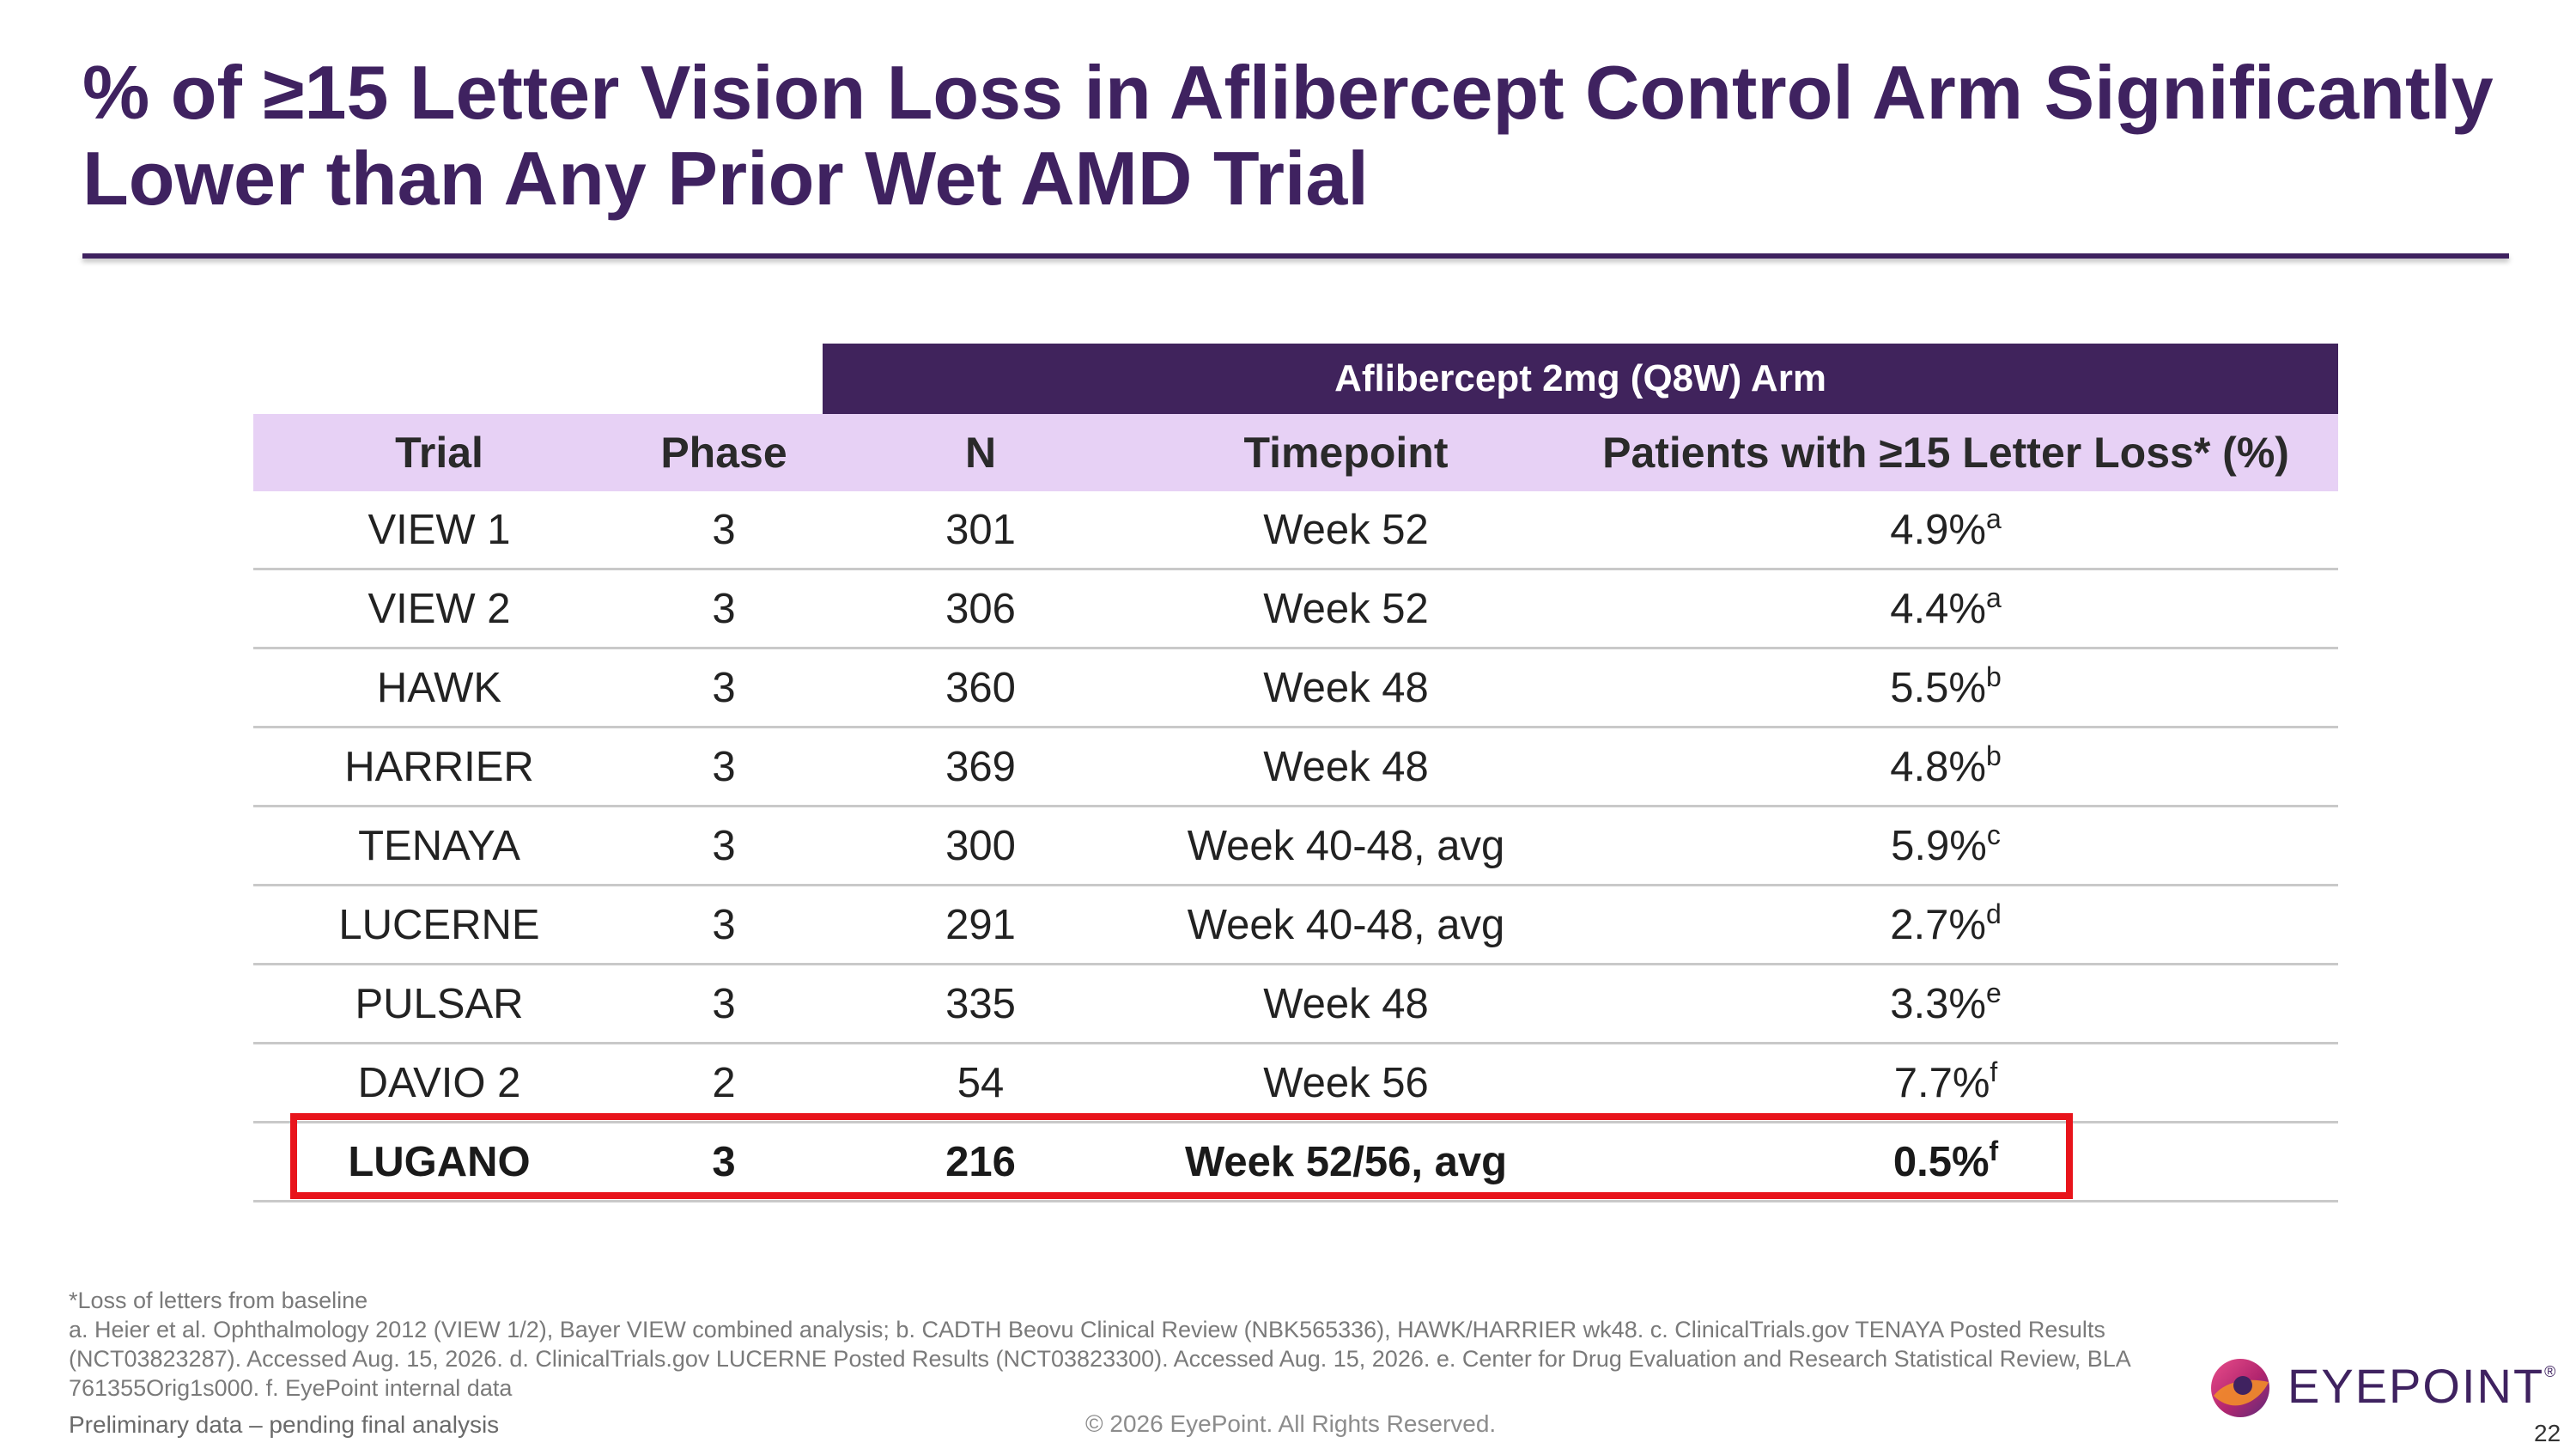 This screenshot has height=1449, width=2576. What do you see at coordinates (1581, 379) in the screenshot?
I see `aflibercept-arm-header: Aflibercept 2mg (Q8W) Arm` at bounding box center [1581, 379].